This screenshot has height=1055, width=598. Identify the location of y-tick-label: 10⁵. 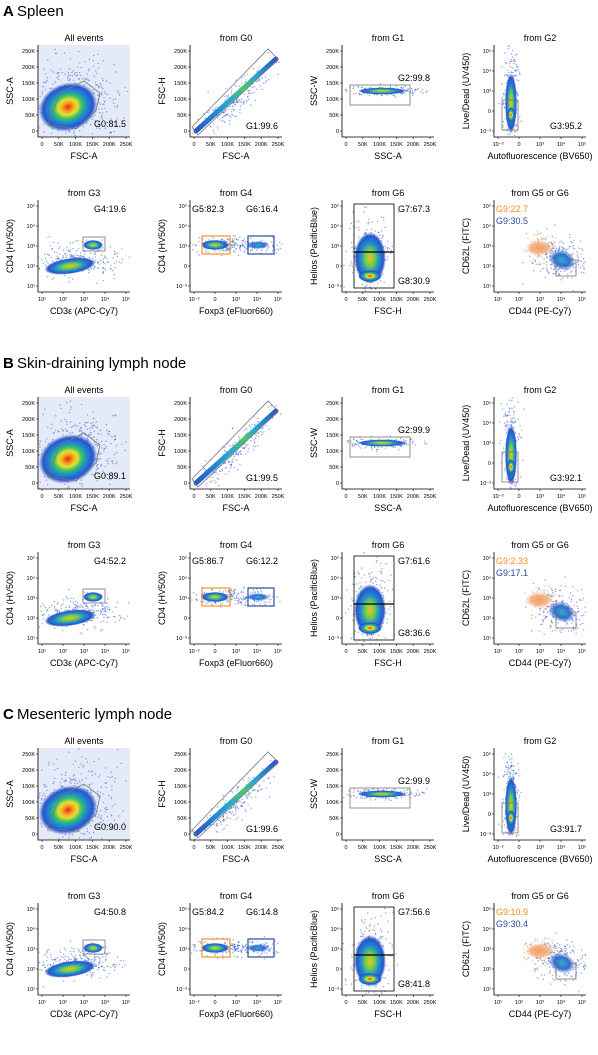
(183, 558).